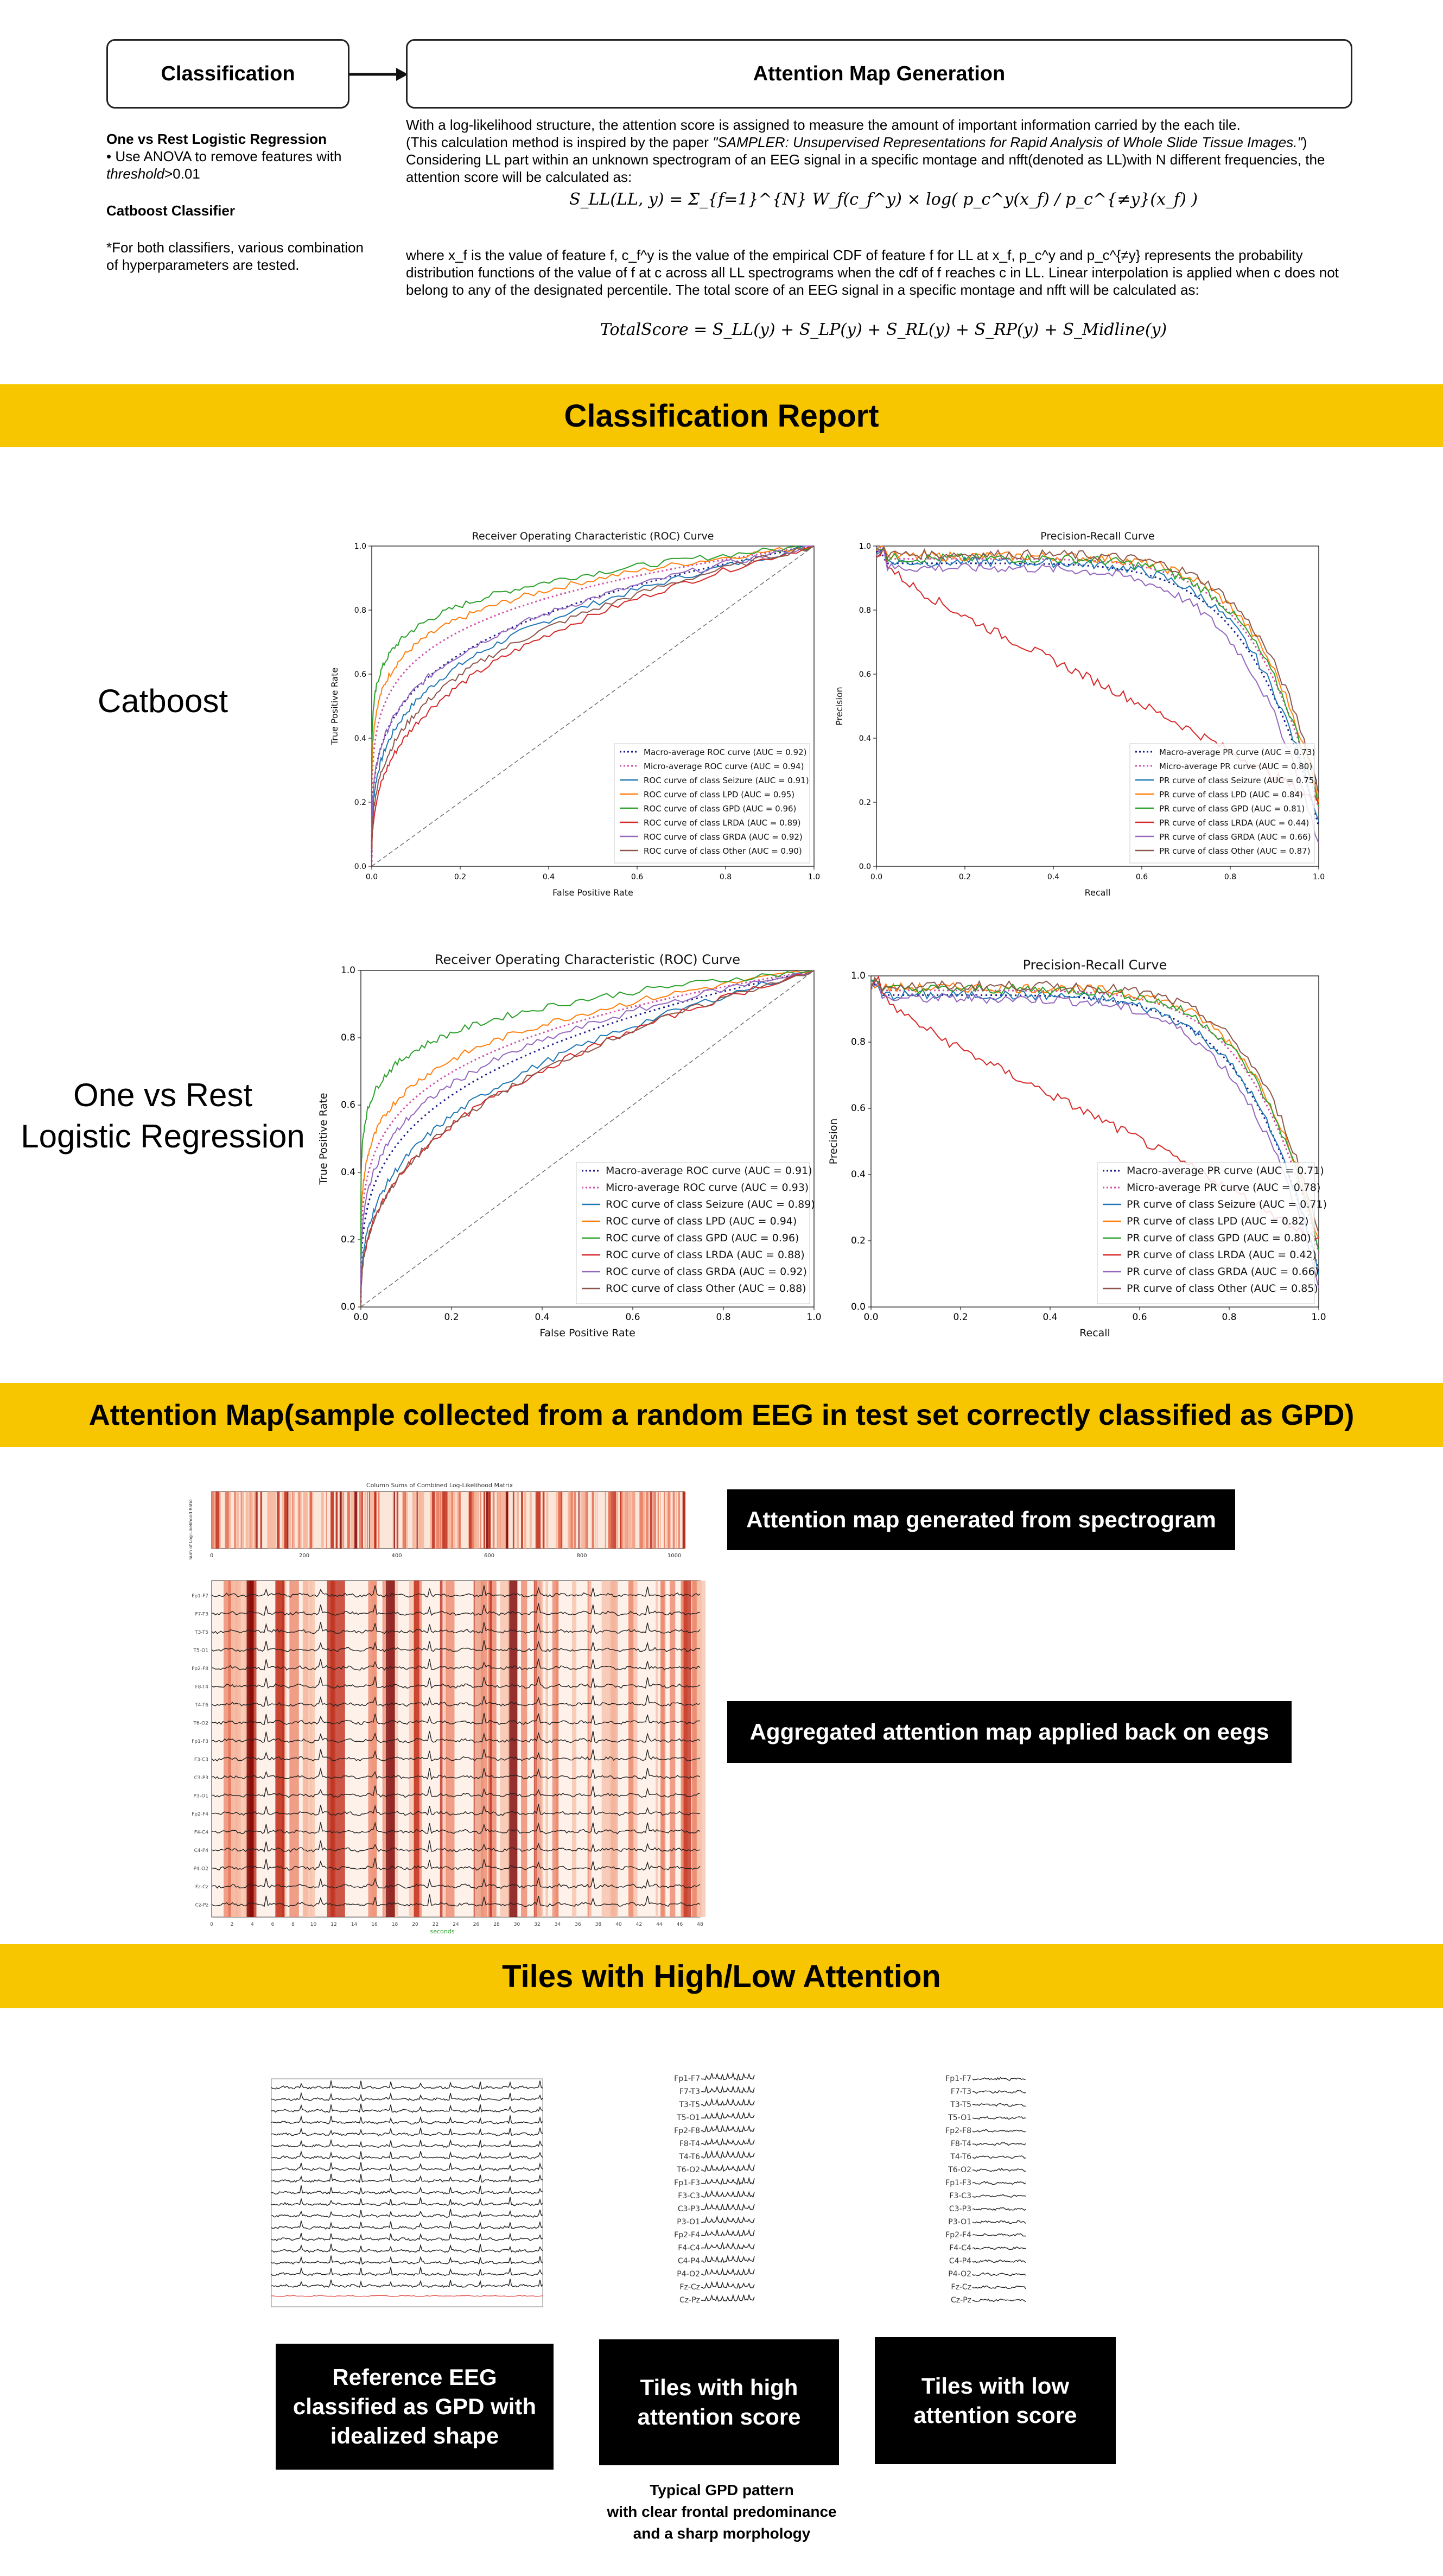 This screenshot has width=1443, height=2576. Describe the element at coordinates (865, 674) in the screenshot. I see `y-tick-label: 0.6` at that location.